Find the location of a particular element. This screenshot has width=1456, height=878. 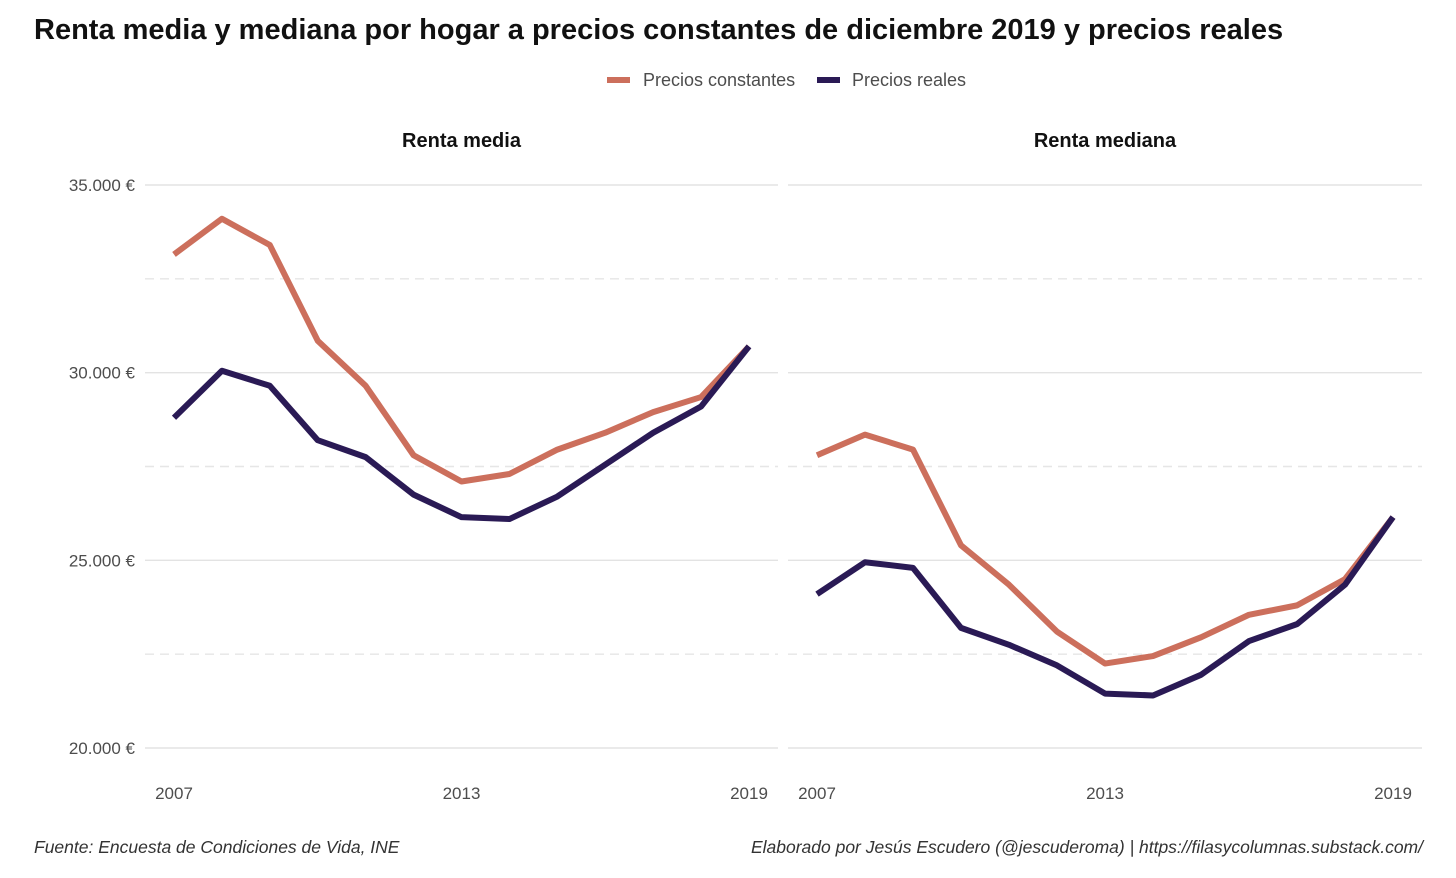

legend: Precios constantes Precios reales is located at coordinates (786, 80).